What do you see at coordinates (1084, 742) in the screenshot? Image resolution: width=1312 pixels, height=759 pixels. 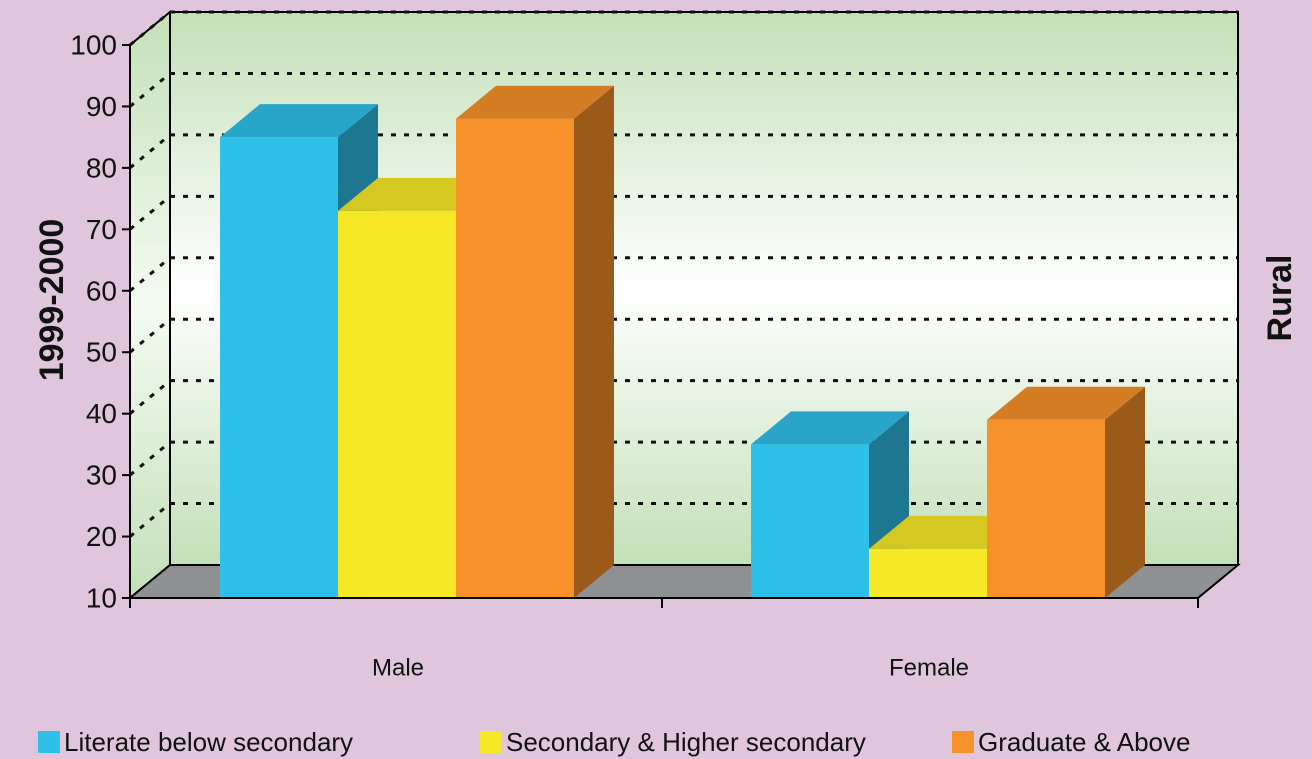 I see `legend-label: Graduate & Above` at bounding box center [1084, 742].